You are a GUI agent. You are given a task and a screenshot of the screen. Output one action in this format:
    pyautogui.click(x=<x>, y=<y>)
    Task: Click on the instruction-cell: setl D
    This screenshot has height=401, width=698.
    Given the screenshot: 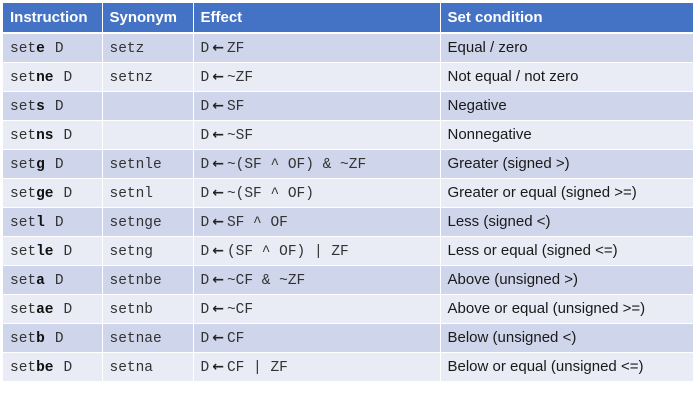 What is the action you would take?
    pyautogui.click(x=53, y=222)
    